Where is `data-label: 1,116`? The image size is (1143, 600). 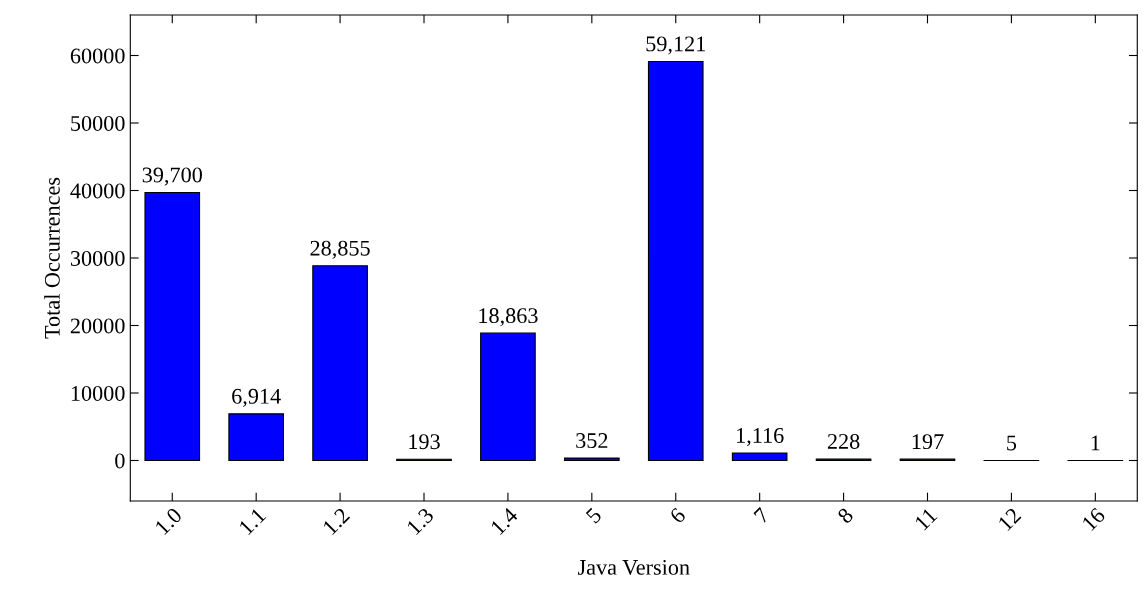
data-label: 1,116 is located at coordinates (760, 437).